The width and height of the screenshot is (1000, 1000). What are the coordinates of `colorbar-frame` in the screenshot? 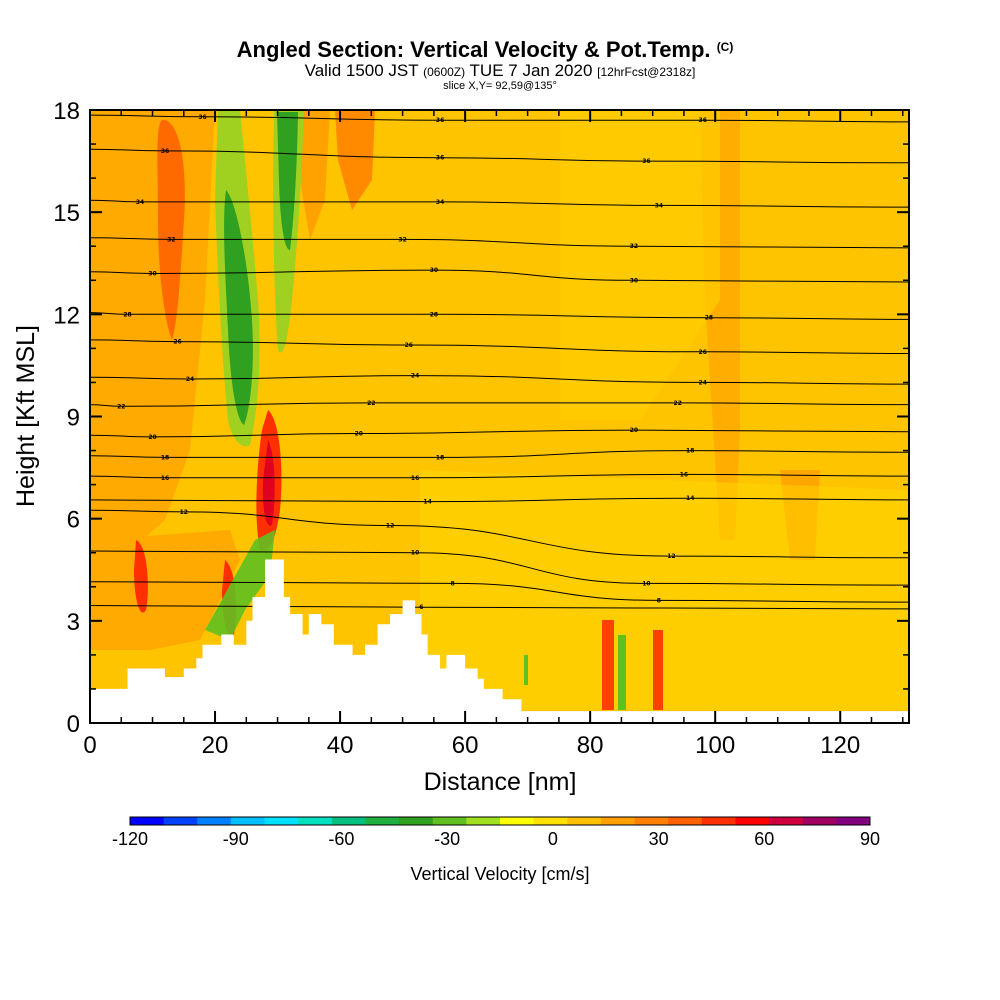 It's located at (500, 821).